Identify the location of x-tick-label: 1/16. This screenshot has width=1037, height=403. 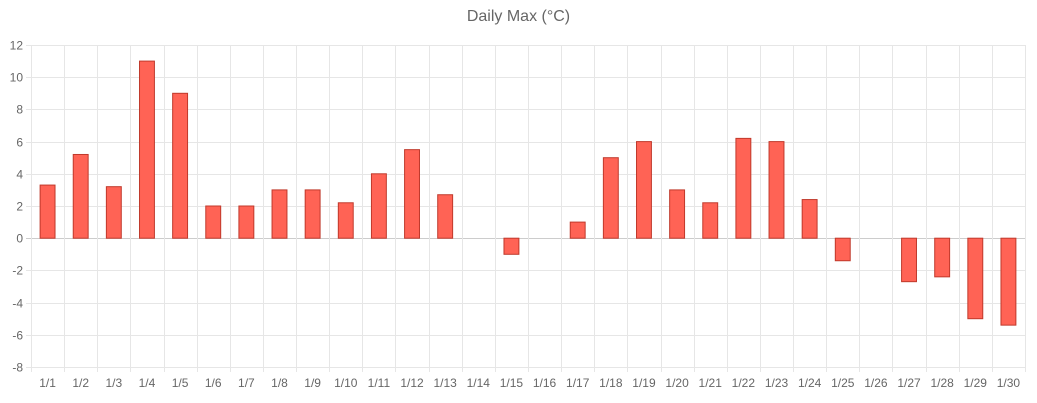
(545, 383).